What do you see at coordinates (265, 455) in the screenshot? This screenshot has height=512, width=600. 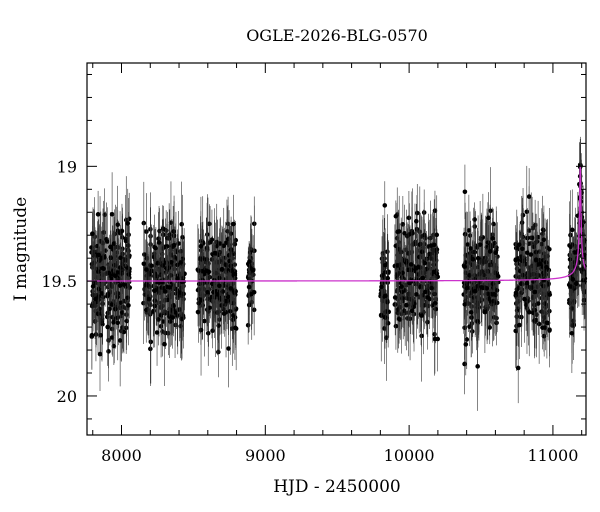 I see `x-tick-label: 9000` at bounding box center [265, 455].